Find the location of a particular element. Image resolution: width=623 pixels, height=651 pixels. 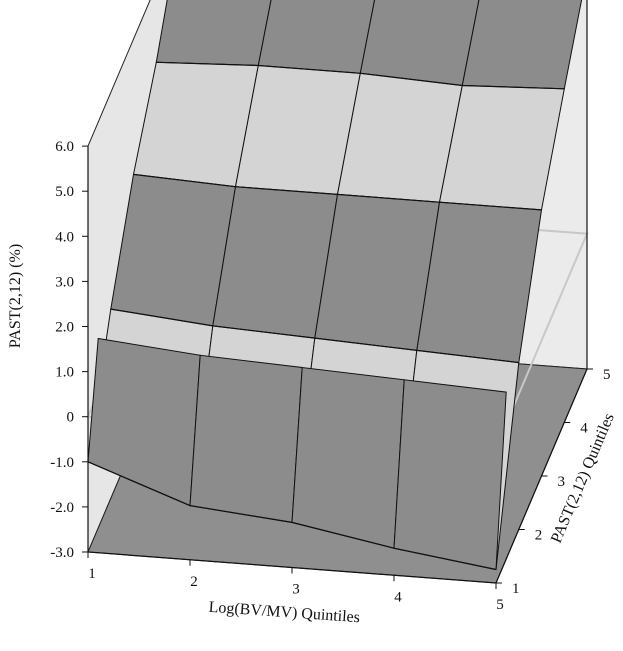

z-tick-label: 2.0 is located at coordinates (64, 328).